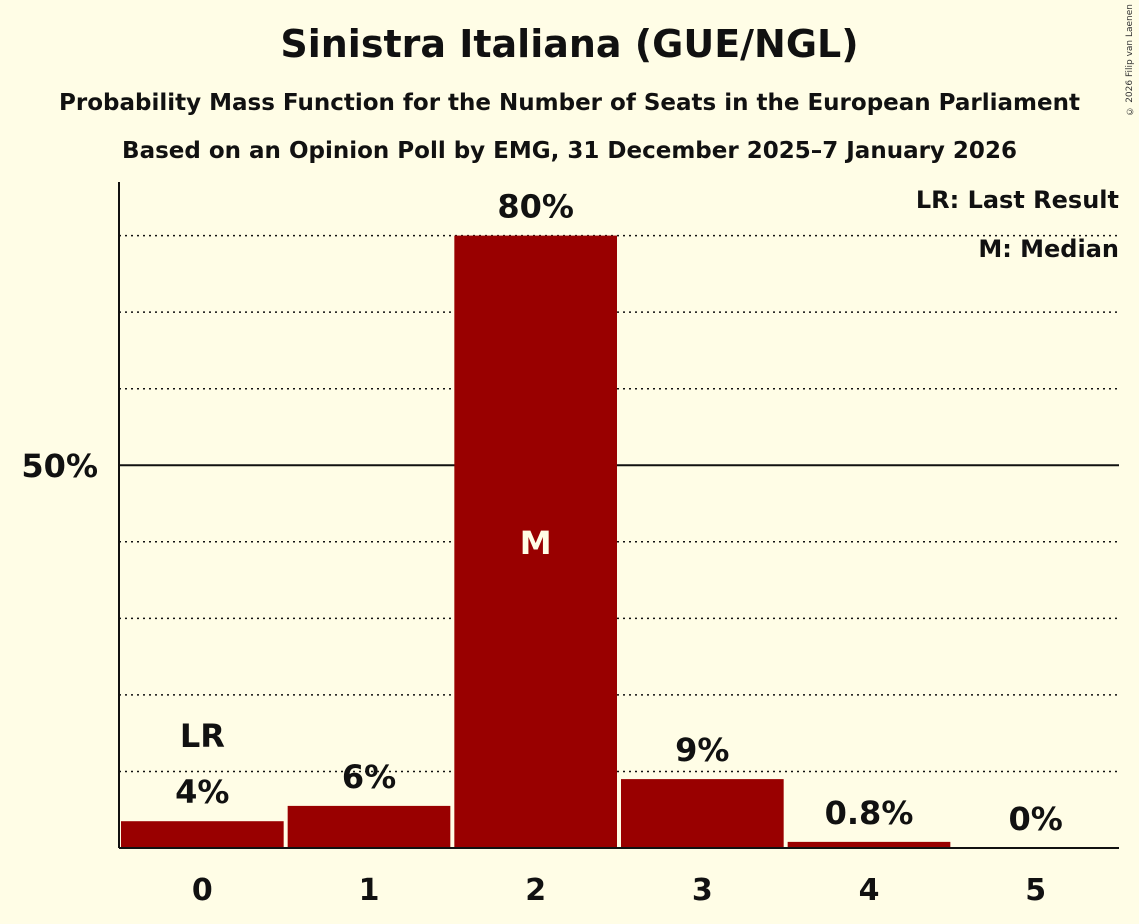 This screenshot has width=1139, height=924. I want to click on bar-value-label-2: 80%, so click(535, 207).